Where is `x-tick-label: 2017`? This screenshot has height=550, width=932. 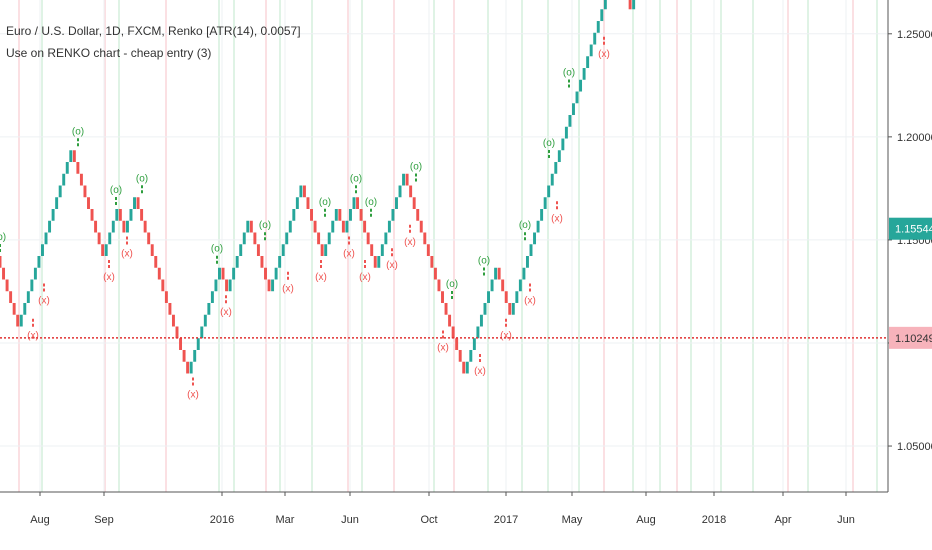
x-tick-label: 2017 is located at coordinates (506, 520).